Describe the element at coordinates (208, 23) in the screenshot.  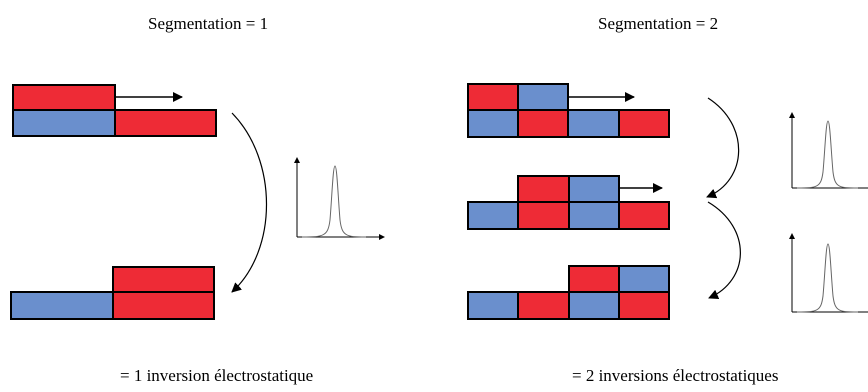
I see `left-title: Segmentation = 1` at that location.